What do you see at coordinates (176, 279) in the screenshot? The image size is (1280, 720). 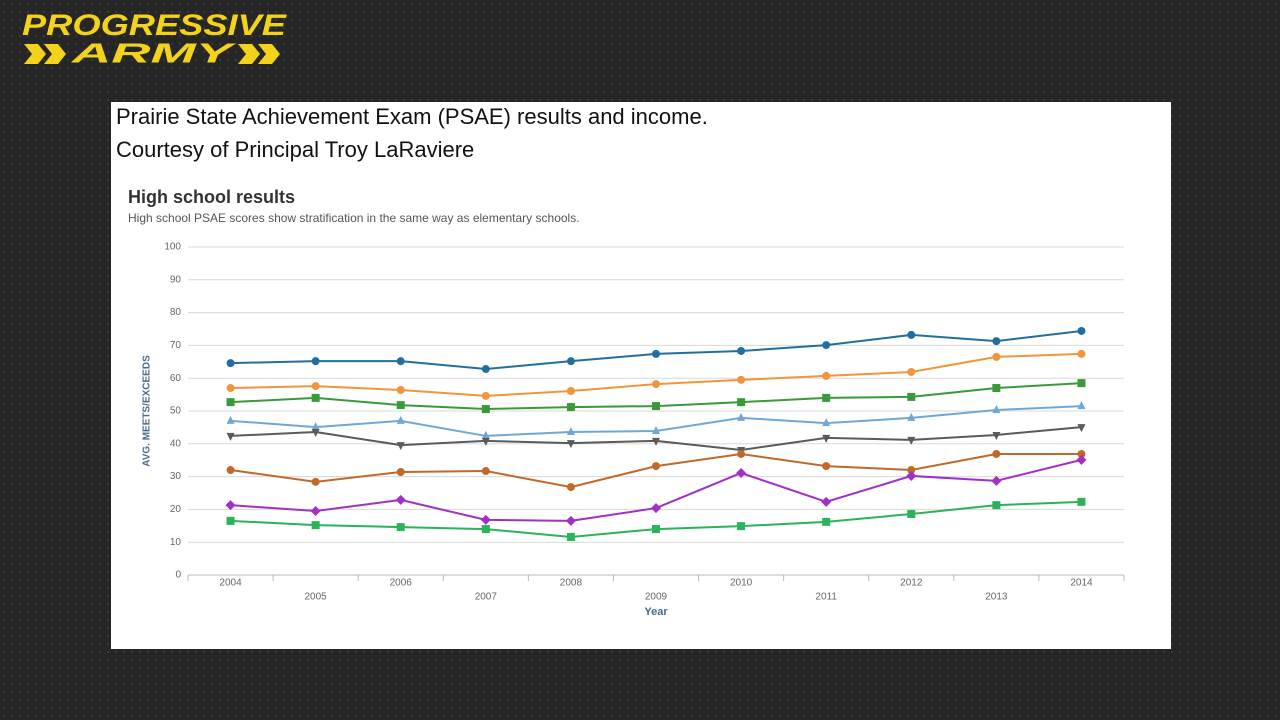 I see `y-tick-label: 90` at bounding box center [176, 279].